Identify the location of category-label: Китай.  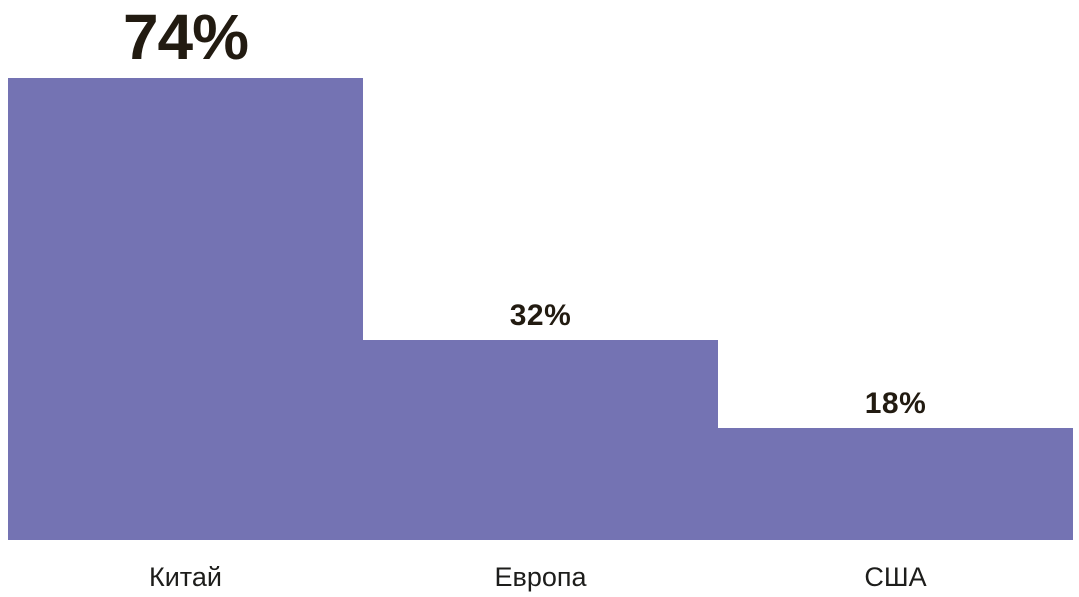
(185, 577).